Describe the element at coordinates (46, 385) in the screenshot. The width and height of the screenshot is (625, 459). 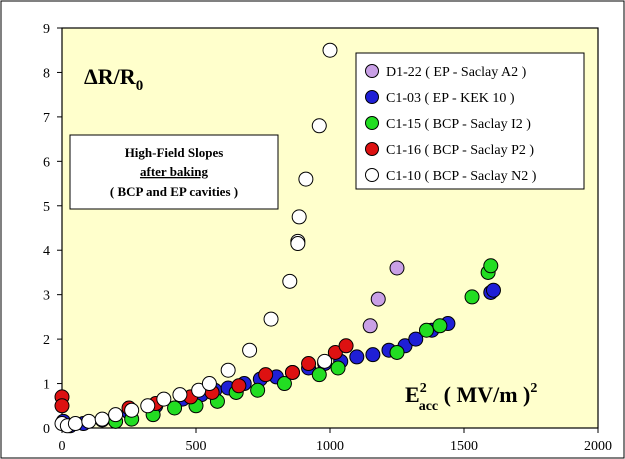
I see `y-tick-label: 1` at that location.